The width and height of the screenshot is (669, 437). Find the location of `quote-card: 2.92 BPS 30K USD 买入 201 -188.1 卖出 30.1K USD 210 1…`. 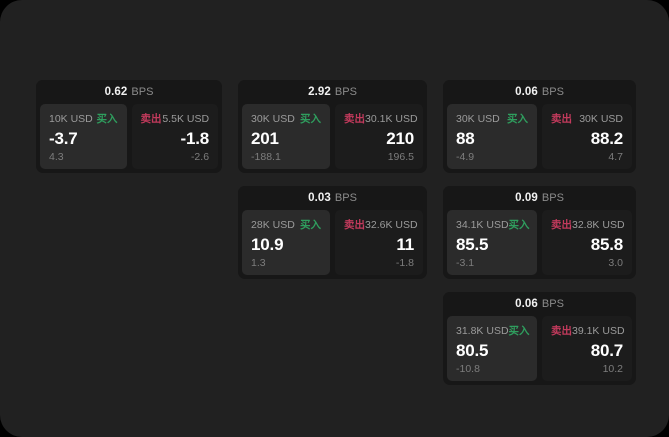

quote-card: 2.92 BPS 30K USD 买入 201 -188.1 卖出 30.1K USD 210 1… is located at coordinates (332, 126).